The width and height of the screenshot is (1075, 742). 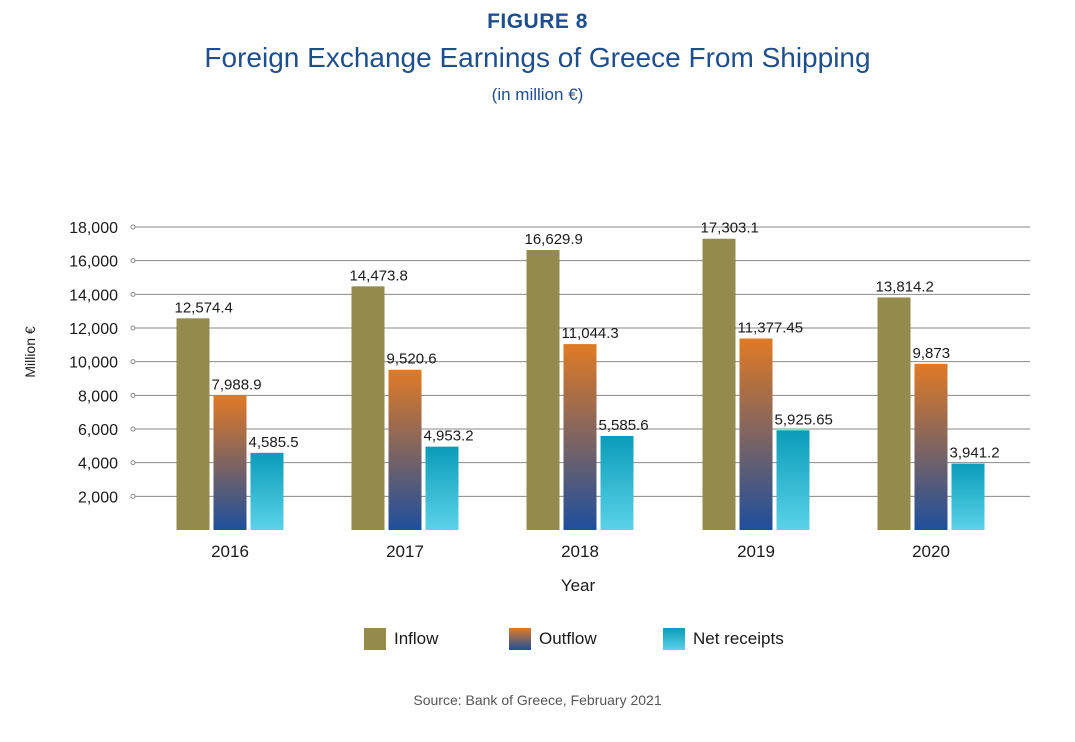 What do you see at coordinates (537, 700) in the screenshot?
I see `source-note: Source: Bank of Greece, February 2021` at bounding box center [537, 700].